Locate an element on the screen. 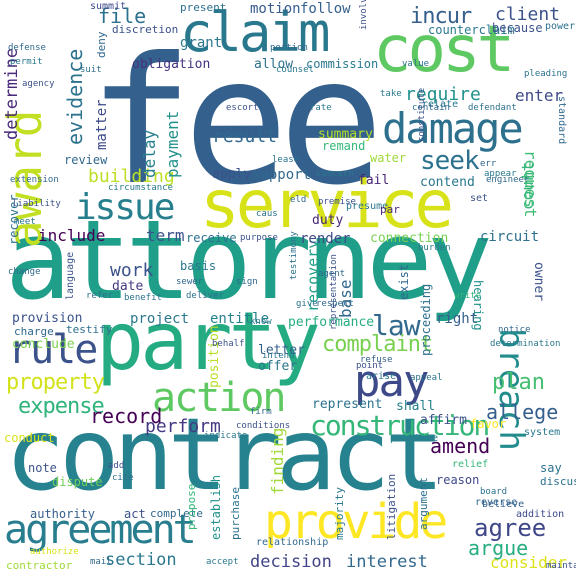 This screenshot has width=576, height=576. word: conclude is located at coordinates (43, 344).